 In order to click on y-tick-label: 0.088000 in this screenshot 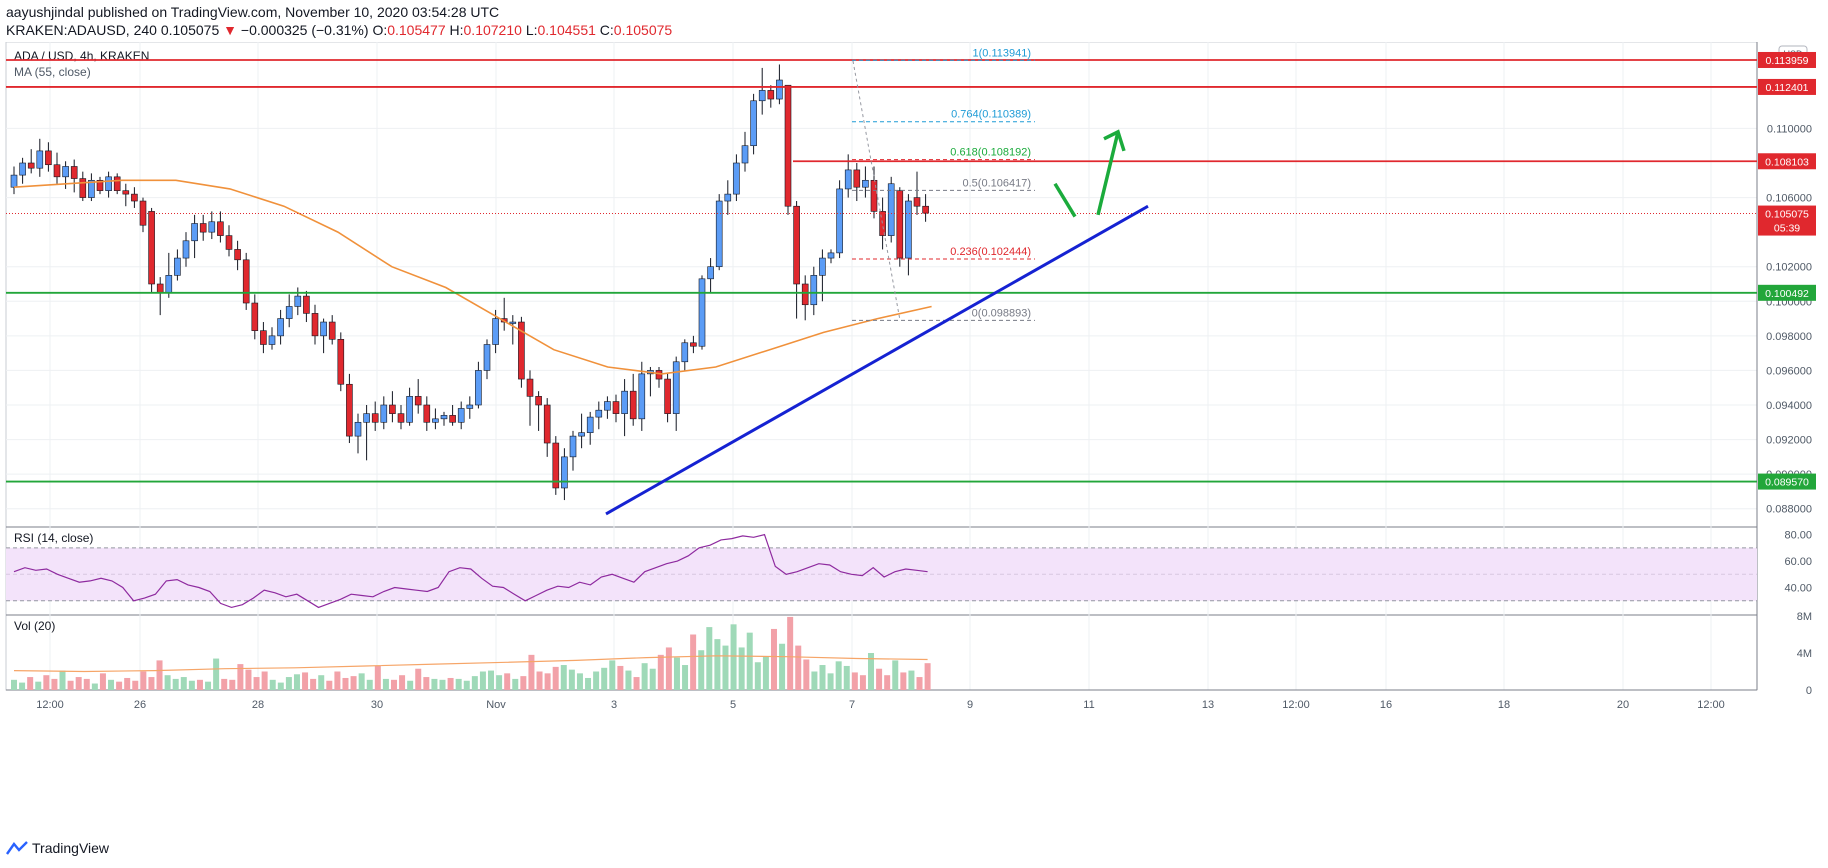, I will do `click(1789, 510)`.